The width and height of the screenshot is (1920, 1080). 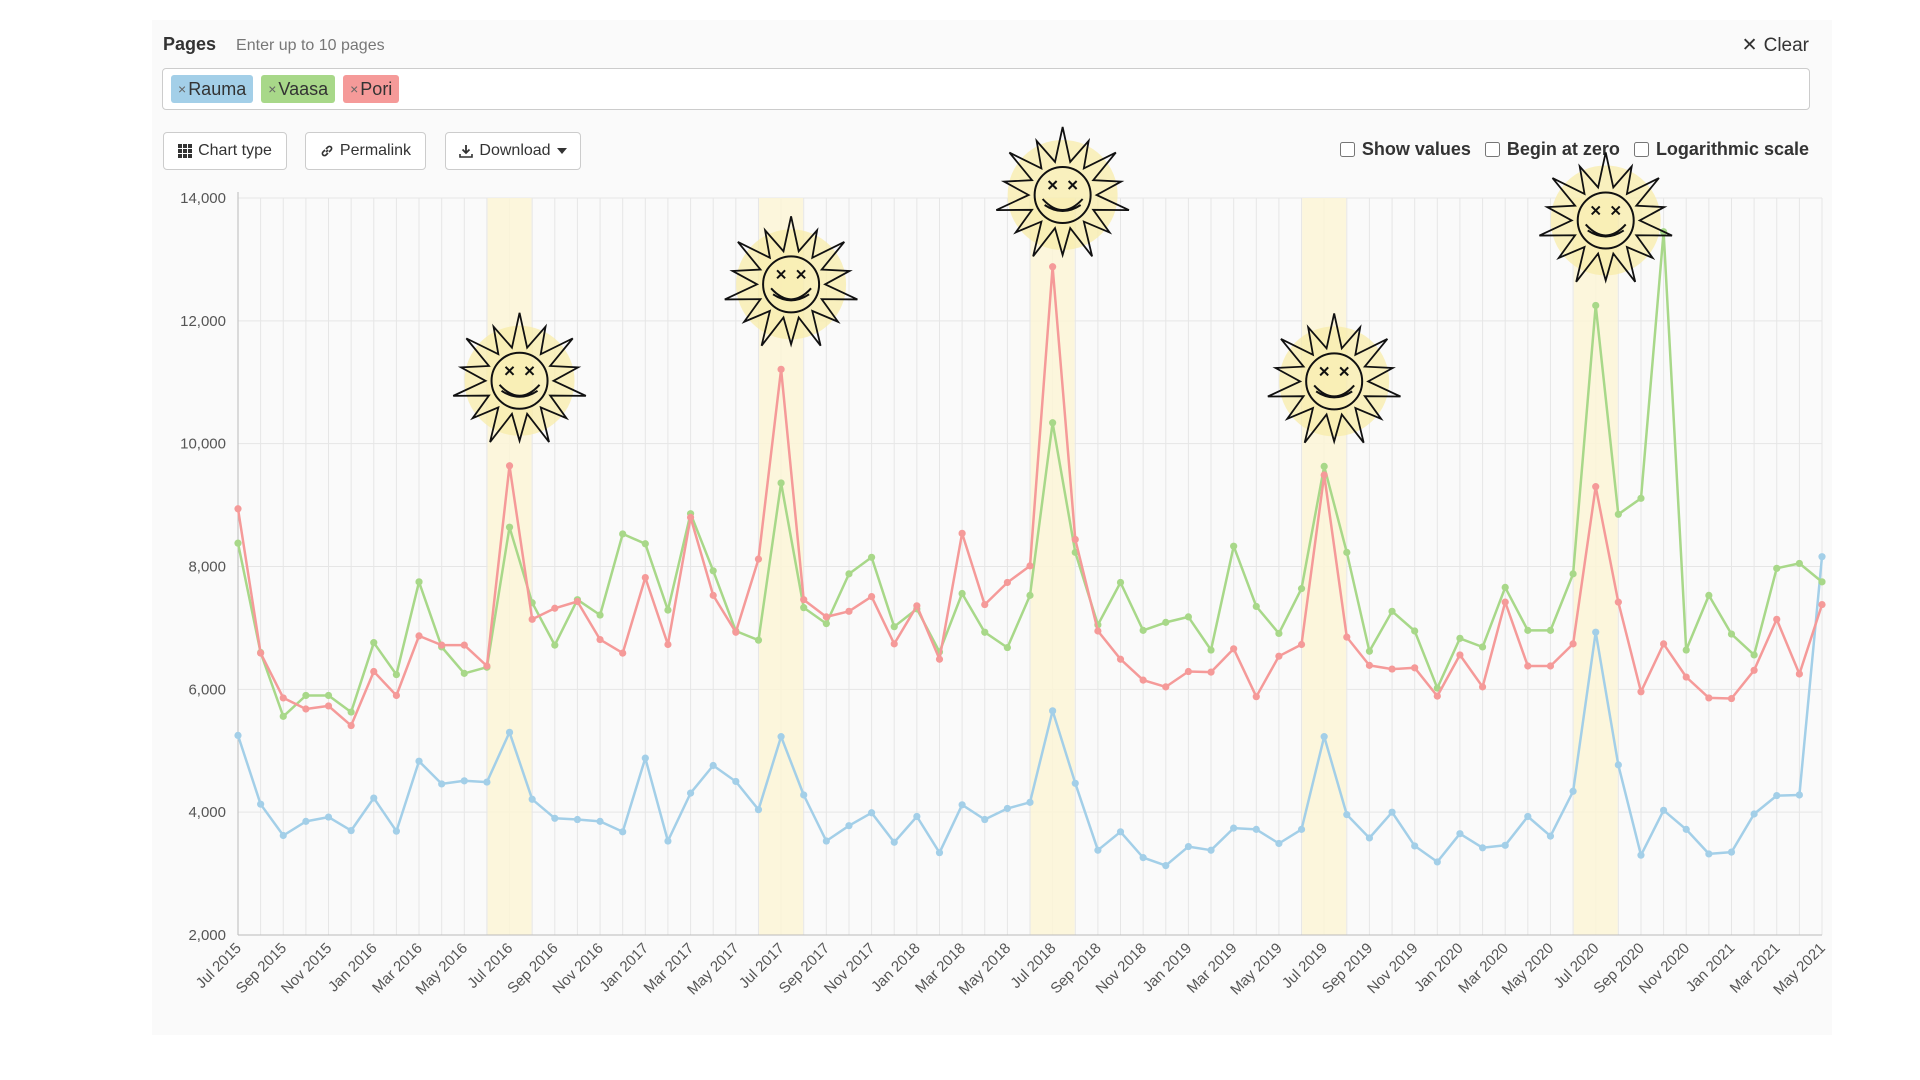 What do you see at coordinates (207, 812) in the screenshot?
I see `y-tick-label: 4,000` at bounding box center [207, 812].